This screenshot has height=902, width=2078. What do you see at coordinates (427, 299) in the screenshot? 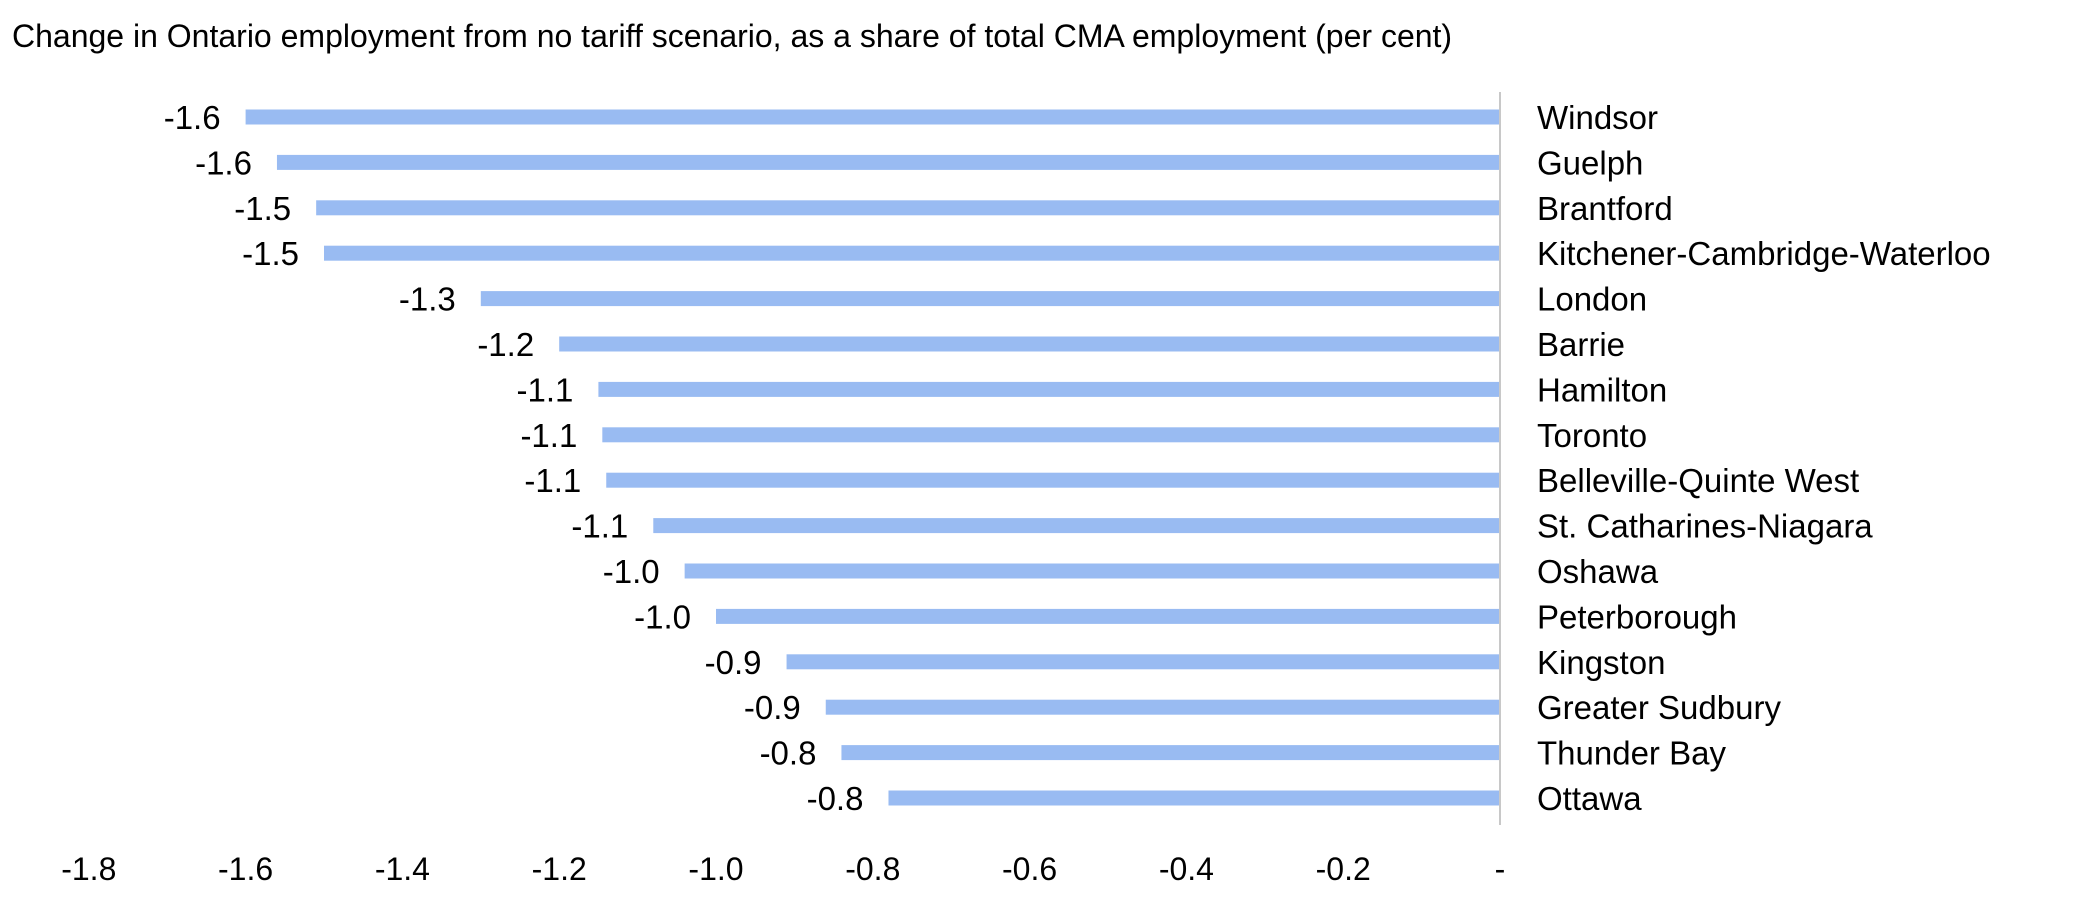
I see `data-label: -1.3` at bounding box center [427, 299].